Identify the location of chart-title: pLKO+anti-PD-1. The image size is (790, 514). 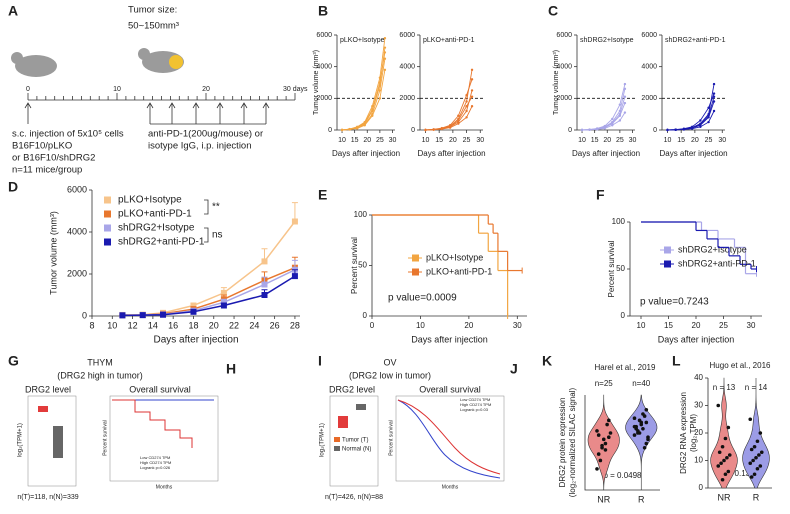
(449, 40).